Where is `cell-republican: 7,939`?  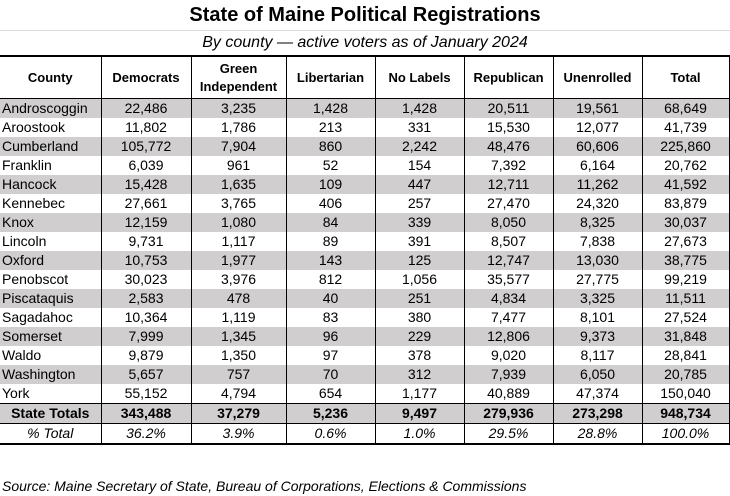 cell-republican: 7,939 is located at coordinates (508, 374).